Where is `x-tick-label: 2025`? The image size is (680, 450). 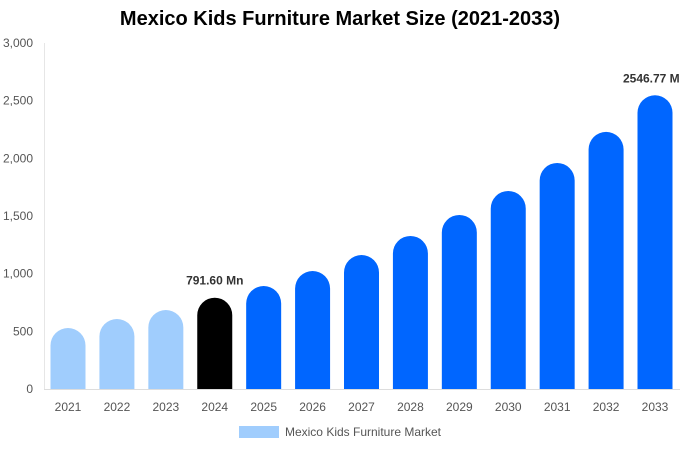
x-tick-label: 2025 is located at coordinates (263, 407).